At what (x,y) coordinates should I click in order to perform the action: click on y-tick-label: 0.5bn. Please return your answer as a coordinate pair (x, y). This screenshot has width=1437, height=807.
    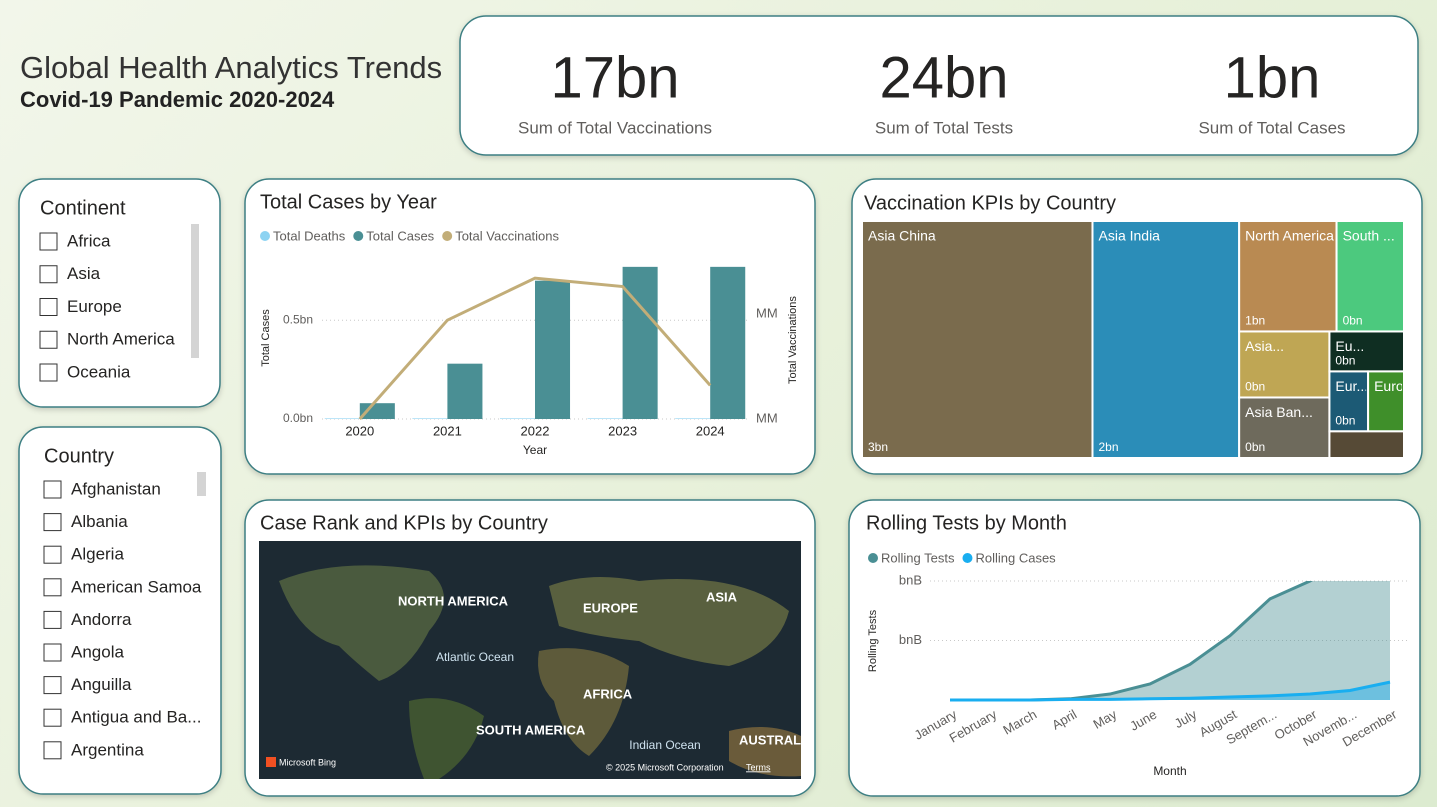
    Looking at the image, I should click on (298, 319).